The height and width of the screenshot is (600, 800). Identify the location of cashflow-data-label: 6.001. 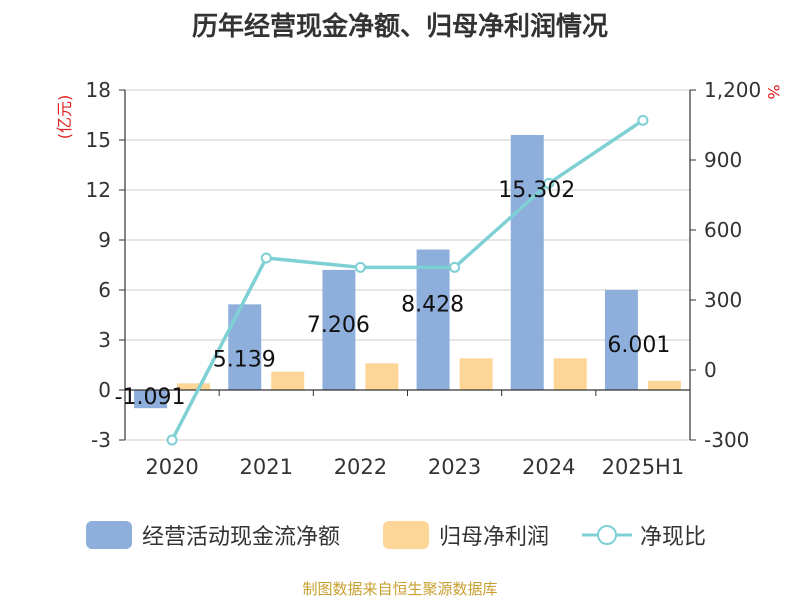
(638, 345).